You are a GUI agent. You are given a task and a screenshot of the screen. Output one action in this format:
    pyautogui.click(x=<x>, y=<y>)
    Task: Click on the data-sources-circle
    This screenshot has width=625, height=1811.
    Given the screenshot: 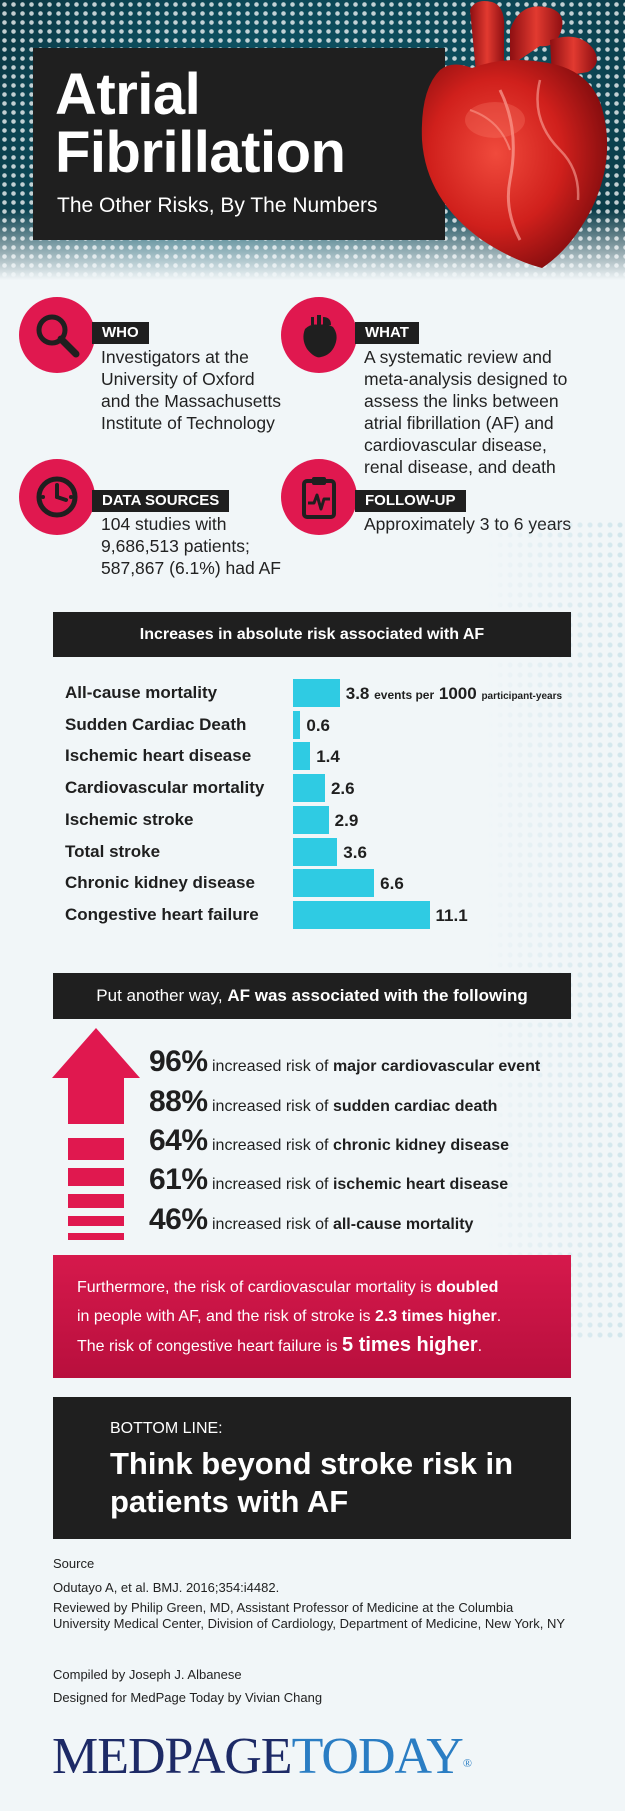 What is the action you would take?
    pyautogui.click(x=57, y=497)
    